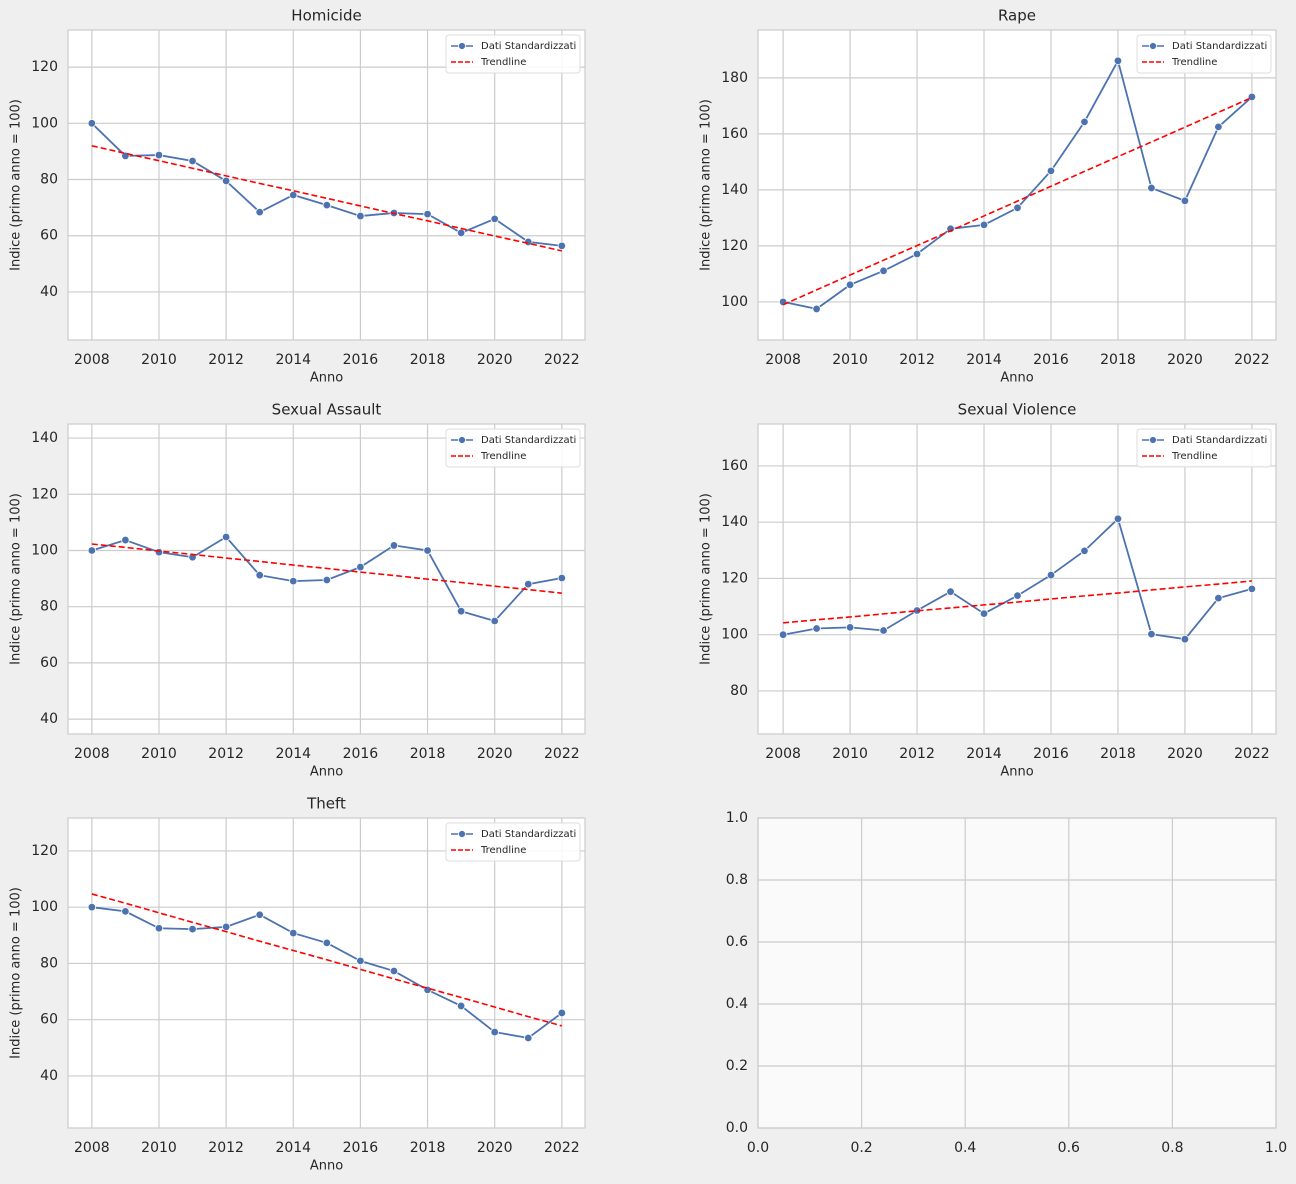  Describe the element at coordinates (462, 46) in the screenshot. I see `legend-marker` at that location.